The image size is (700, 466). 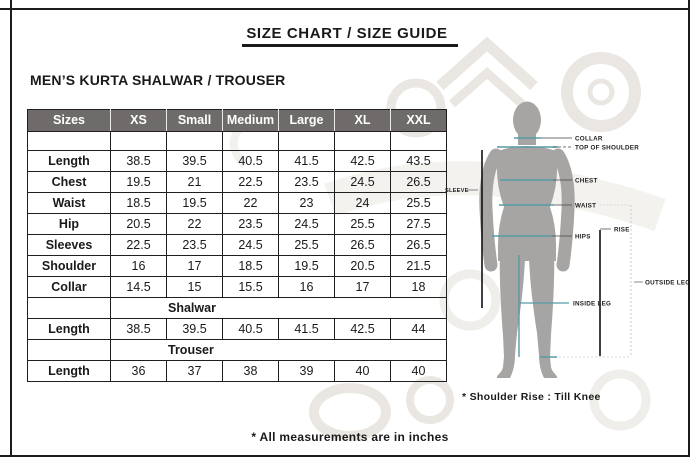 What do you see at coordinates (418, 120) in the screenshot?
I see `column-header: XXL` at bounding box center [418, 120].